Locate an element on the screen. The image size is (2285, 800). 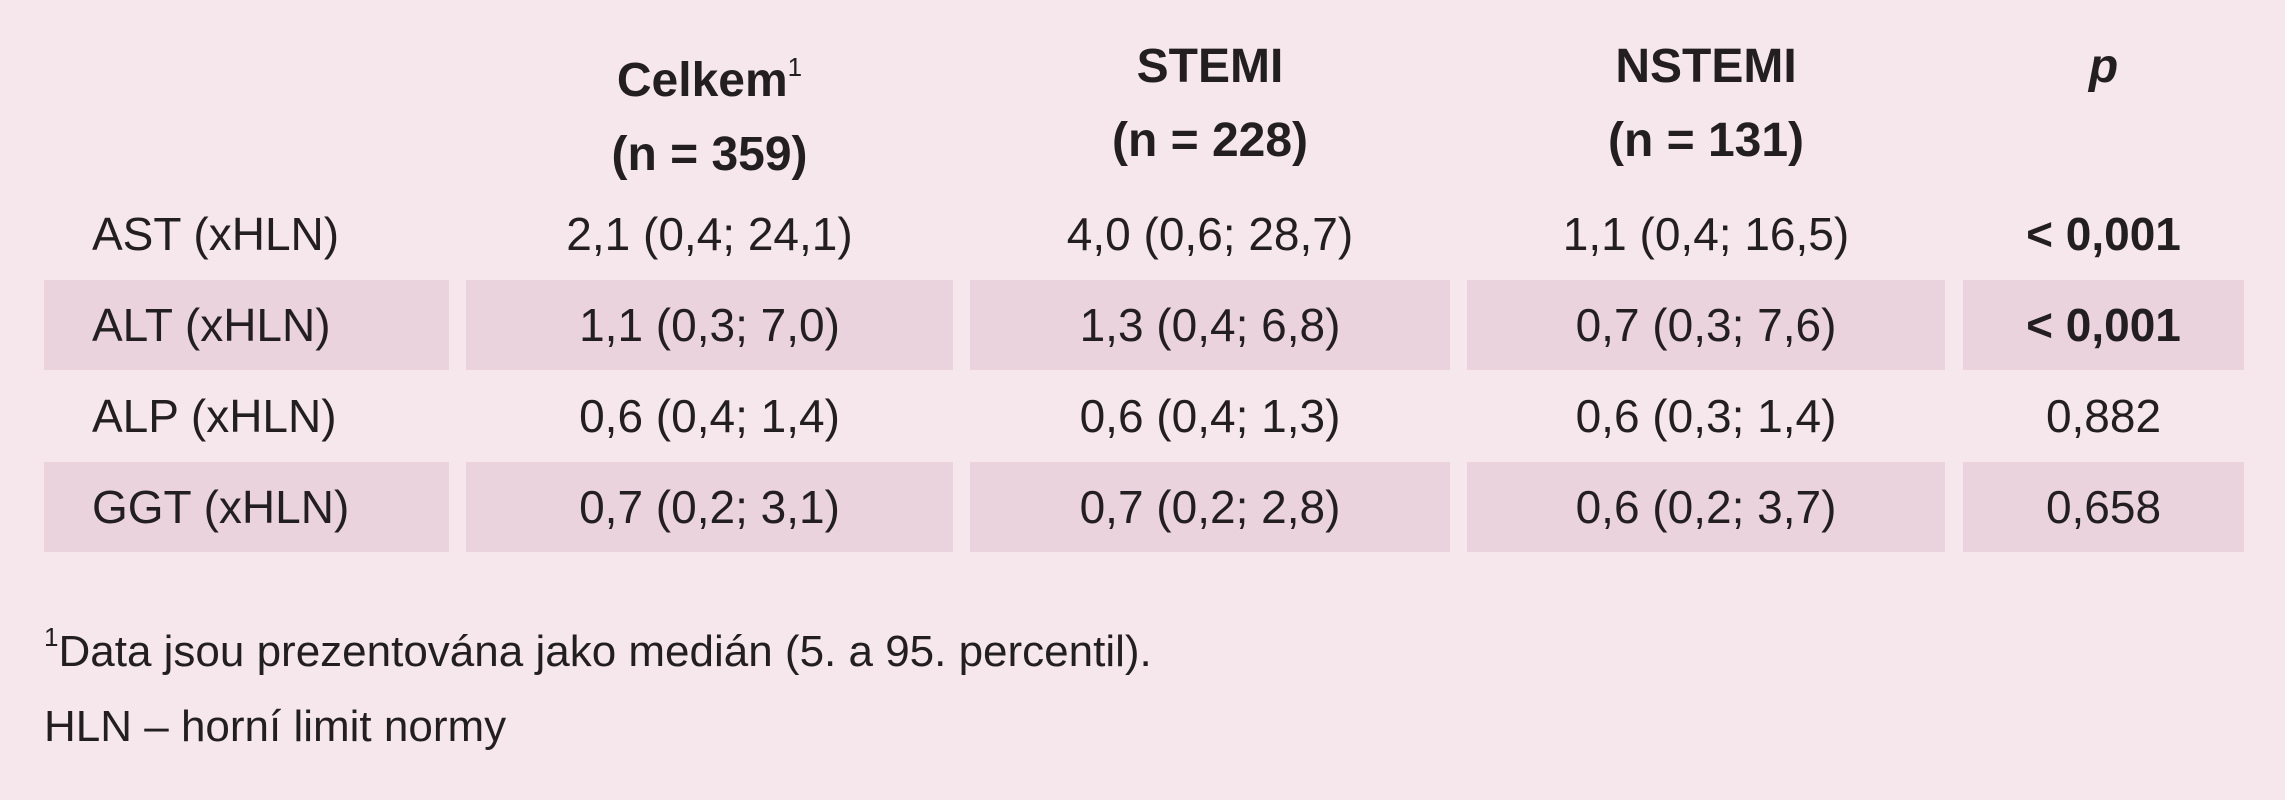
row-label: AST (xHLN) is located at coordinates (216, 234).